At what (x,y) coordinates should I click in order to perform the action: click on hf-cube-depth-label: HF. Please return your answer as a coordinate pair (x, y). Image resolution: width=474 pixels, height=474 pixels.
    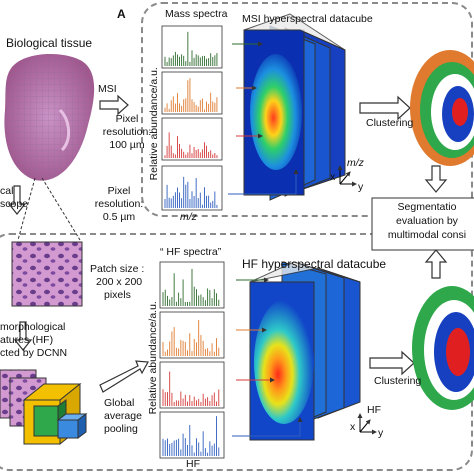
    Looking at the image, I should click on (374, 410).